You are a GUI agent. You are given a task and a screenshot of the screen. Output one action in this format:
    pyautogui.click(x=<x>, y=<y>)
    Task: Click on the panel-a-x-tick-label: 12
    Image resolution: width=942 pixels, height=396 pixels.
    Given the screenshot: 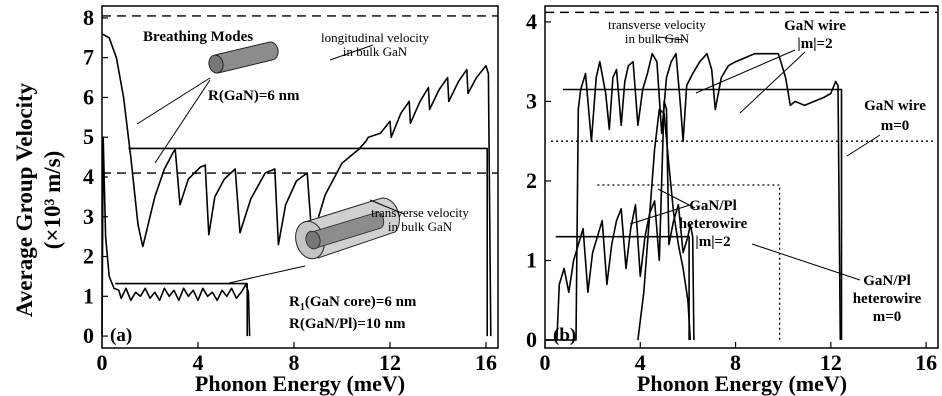 What is the action you would take?
    pyautogui.click(x=390, y=362)
    